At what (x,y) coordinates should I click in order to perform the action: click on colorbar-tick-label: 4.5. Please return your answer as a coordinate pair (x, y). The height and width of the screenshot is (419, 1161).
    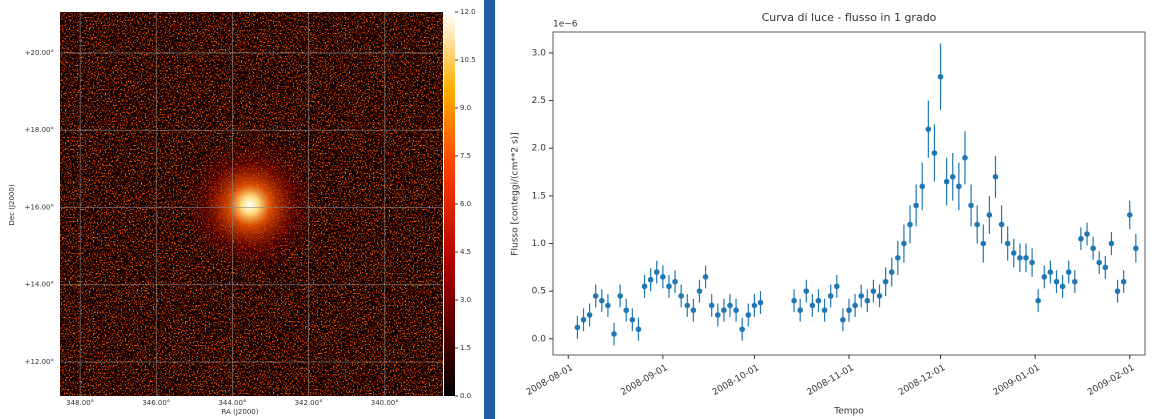
    Looking at the image, I should click on (465, 252).